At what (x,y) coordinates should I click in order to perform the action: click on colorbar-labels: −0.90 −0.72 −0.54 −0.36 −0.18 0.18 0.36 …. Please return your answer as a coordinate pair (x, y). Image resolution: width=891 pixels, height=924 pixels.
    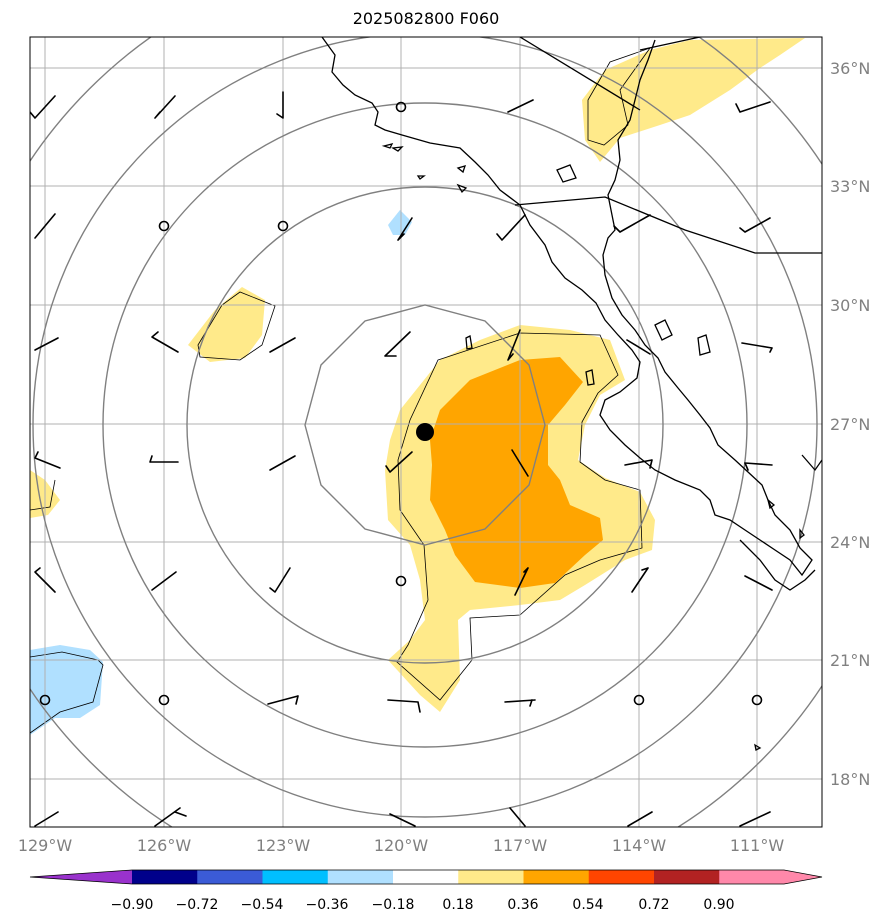
    Looking at the image, I should click on (423, 905).